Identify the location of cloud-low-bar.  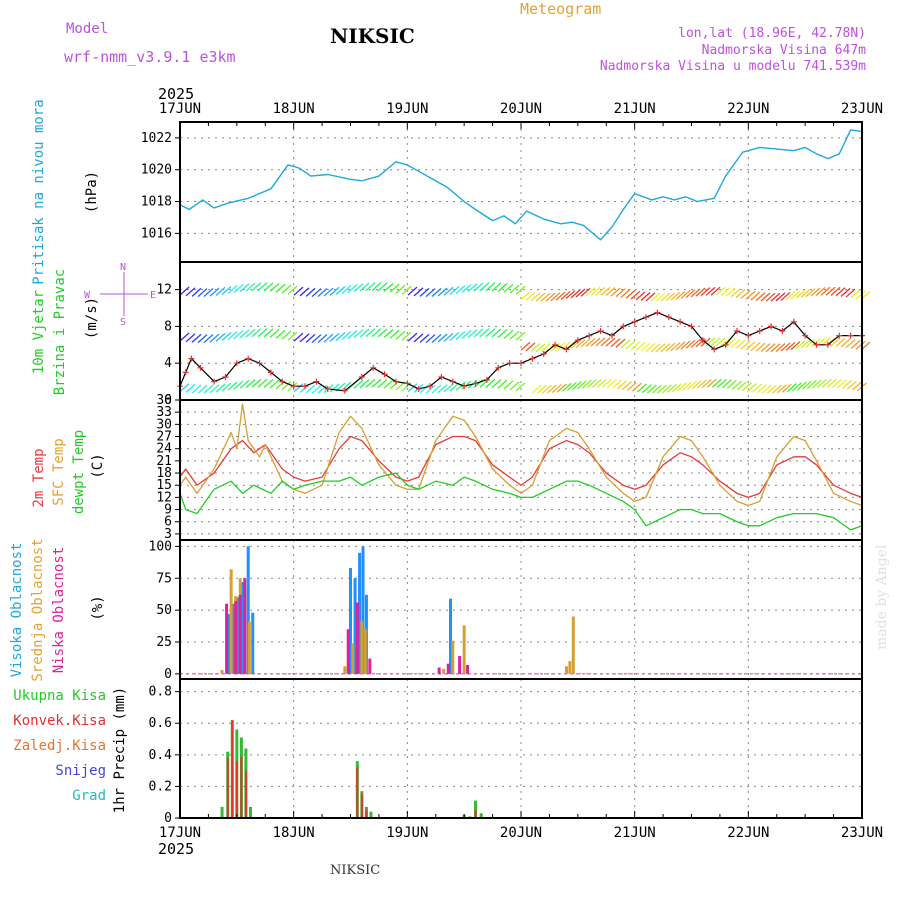
(370, 666).